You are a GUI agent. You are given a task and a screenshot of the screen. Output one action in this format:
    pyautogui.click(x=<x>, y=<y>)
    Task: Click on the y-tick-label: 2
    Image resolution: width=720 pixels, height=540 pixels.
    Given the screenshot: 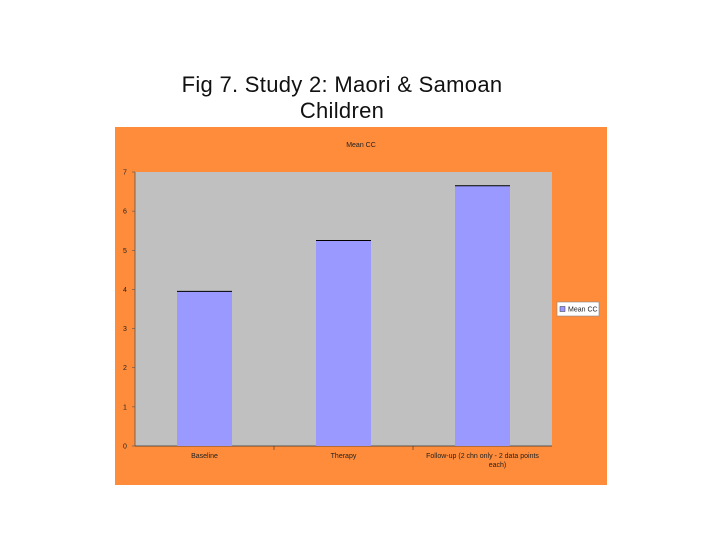 What is the action you would take?
    pyautogui.click(x=125, y=368)
    